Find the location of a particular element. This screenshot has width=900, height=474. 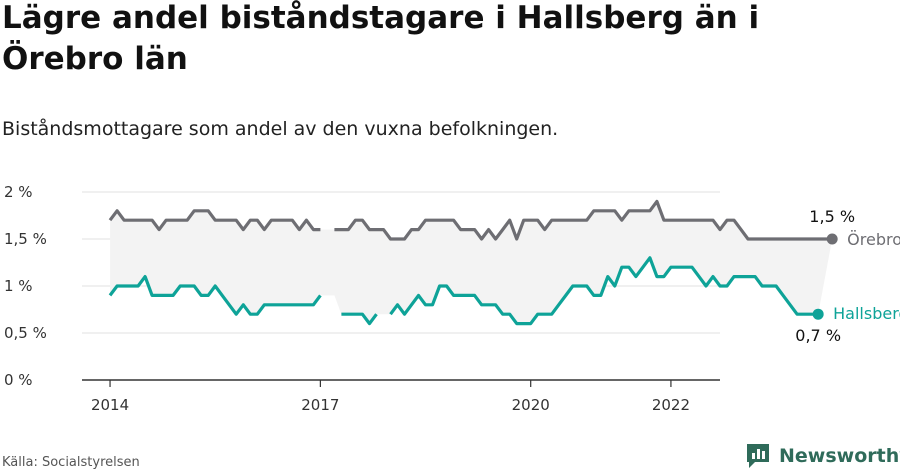

newsworthy-logo-icon is located at coordinates (758, 456).